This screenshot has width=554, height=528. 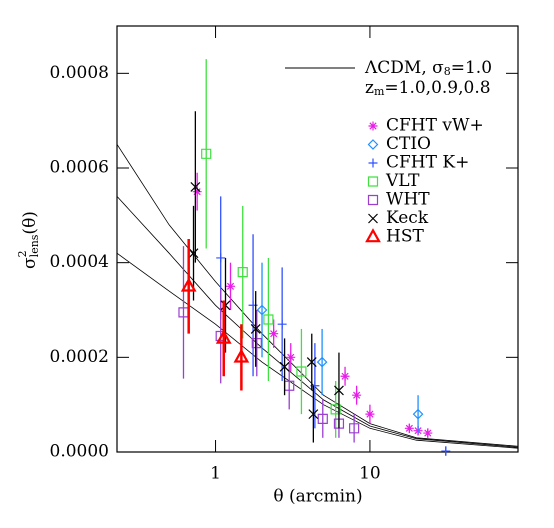 What do you see at coordinates (471, 68) in the screenshot?
I see `theory-part: =1.0` at bounding box center [471, 68].